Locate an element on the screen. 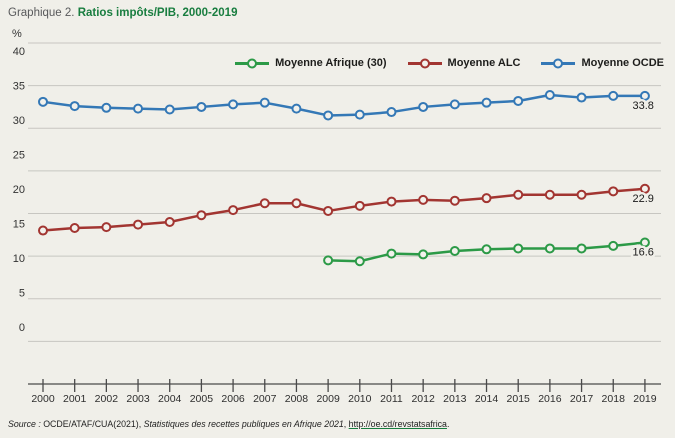 Image resolution: width=675 pixels, height=438 pixels. y-axis-unit: % is located at coordinates (17, 34).